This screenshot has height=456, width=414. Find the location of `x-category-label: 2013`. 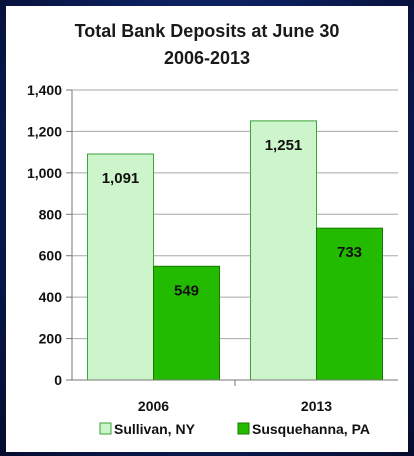

x-category-label: 2013 is located at coordinates (316, 406).